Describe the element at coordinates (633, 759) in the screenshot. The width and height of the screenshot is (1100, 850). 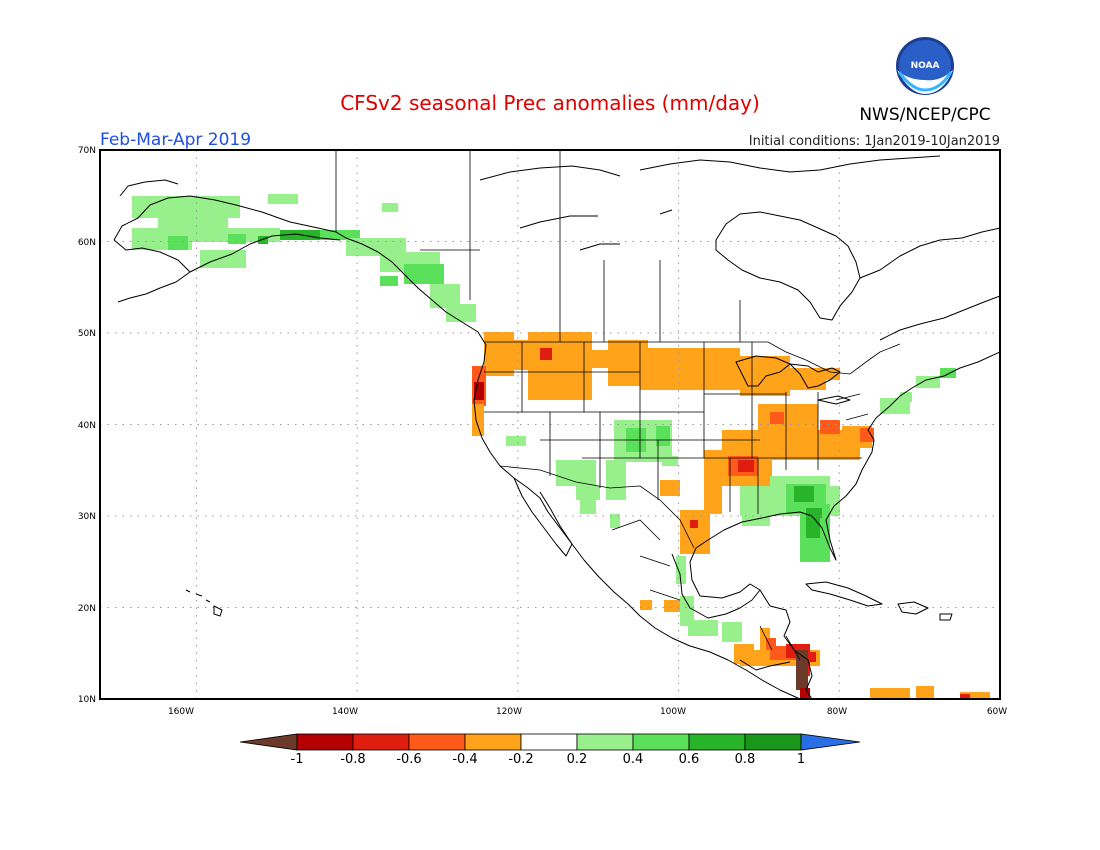
I see `colorbar-label: 0.4` at that location.